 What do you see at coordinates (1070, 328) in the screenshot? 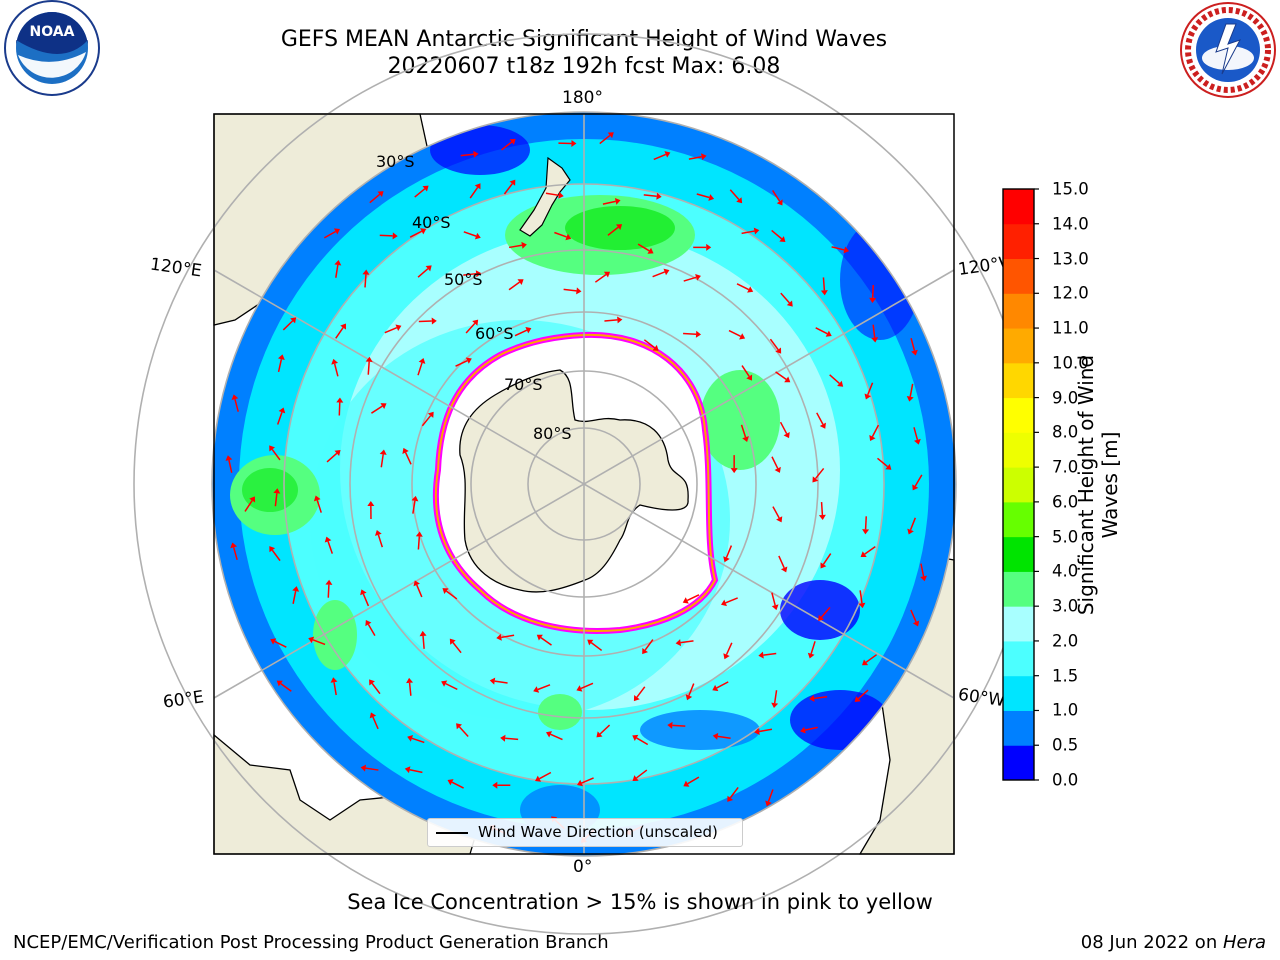
I see `colorbar-tick-label: 11.0` at bounding box center [1070, 328].